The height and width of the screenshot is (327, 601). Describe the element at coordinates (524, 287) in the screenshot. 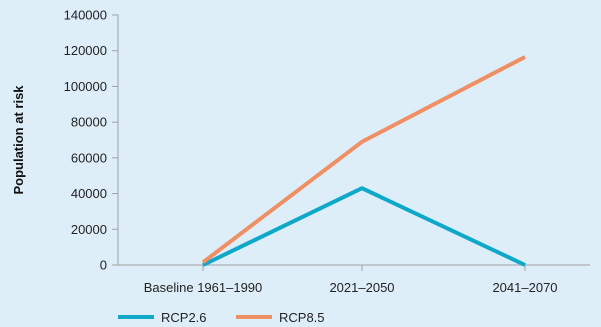

I see `x-tick-label: 2041–2070` at that location.